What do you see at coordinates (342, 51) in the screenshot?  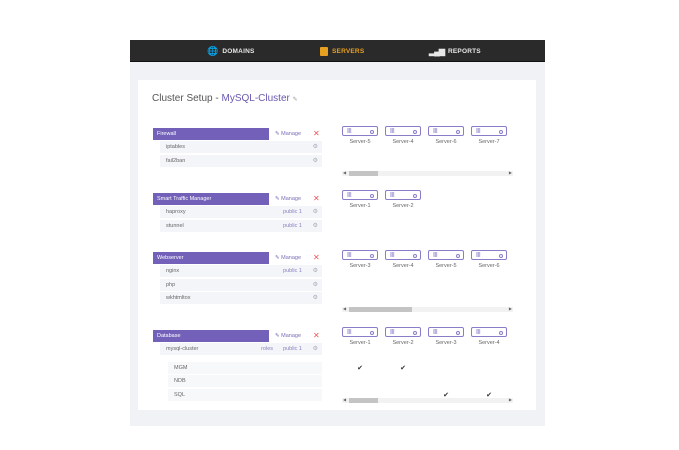 I see `nav-servers: SERVERS` at bounding box center [342, 51].